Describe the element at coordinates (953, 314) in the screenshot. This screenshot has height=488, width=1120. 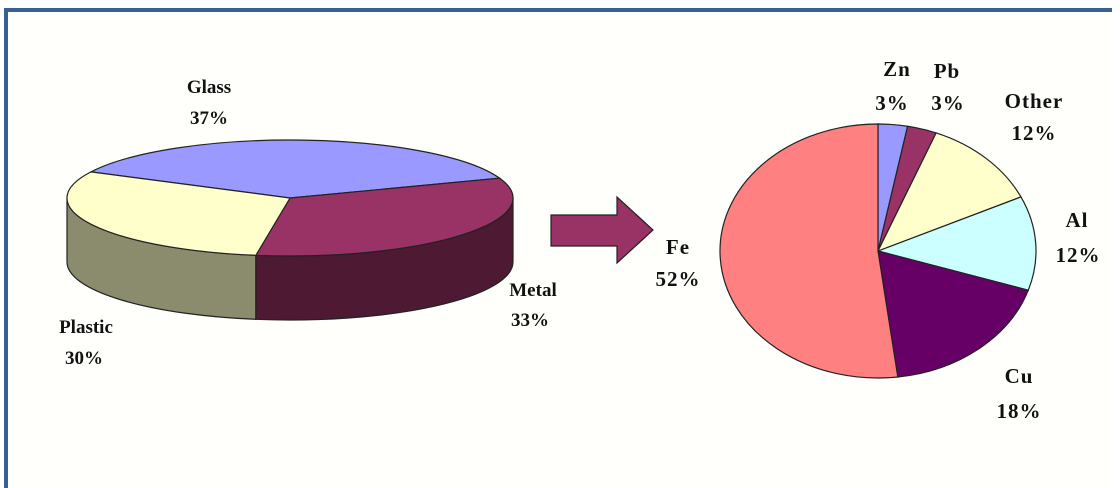
I see `pie2d-slice-cu` at that location.